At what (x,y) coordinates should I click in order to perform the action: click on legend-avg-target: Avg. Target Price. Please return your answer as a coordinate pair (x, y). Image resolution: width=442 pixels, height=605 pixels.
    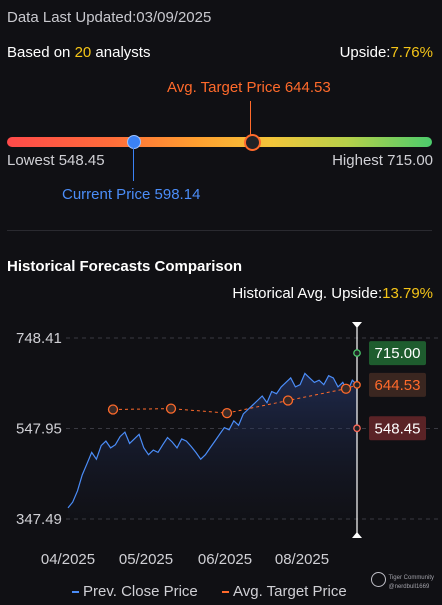
    Looking at the image, I should click on (284, 591).